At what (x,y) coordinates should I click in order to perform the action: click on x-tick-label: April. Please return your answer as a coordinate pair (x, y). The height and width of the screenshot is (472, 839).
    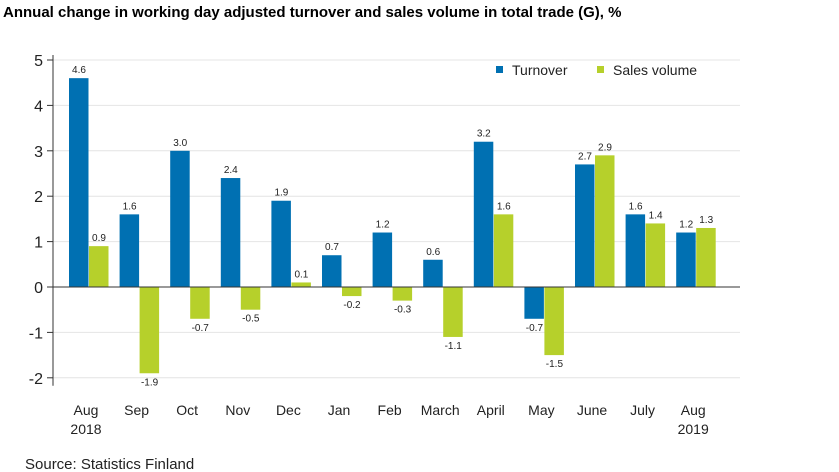
    Looking at the image, I should click on (491, 410).